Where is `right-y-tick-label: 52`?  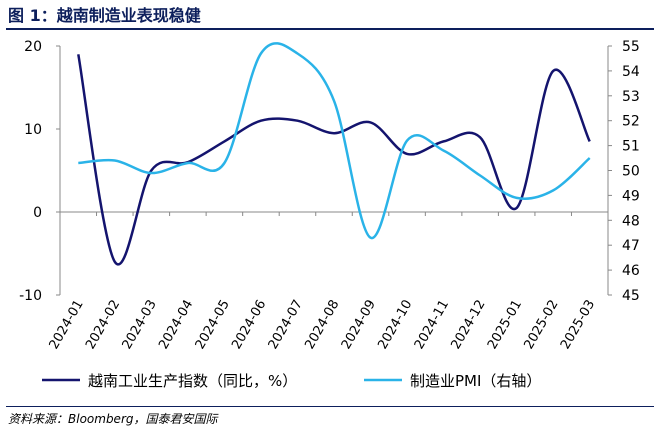
right-y-tick-label: 52 is located at coordinates (631, 122).